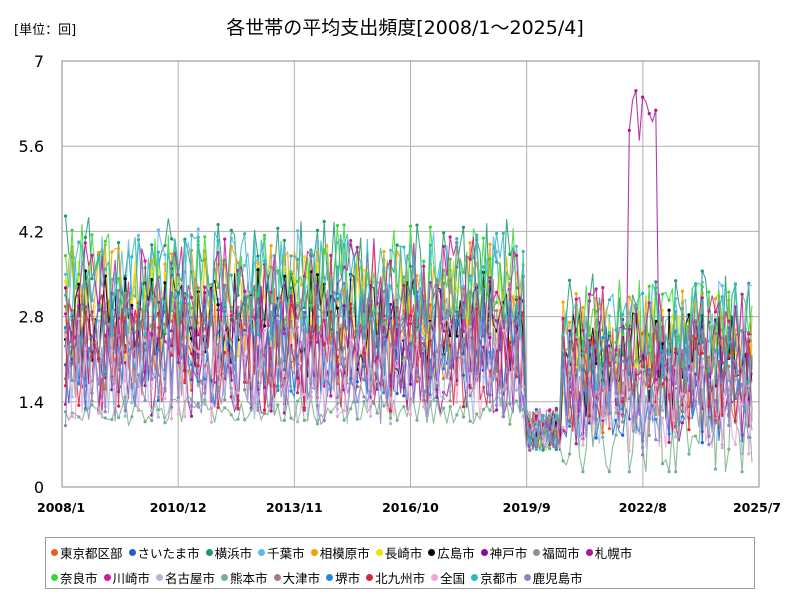  I want to click on legend-label: さいたま市, so click(168, 553).